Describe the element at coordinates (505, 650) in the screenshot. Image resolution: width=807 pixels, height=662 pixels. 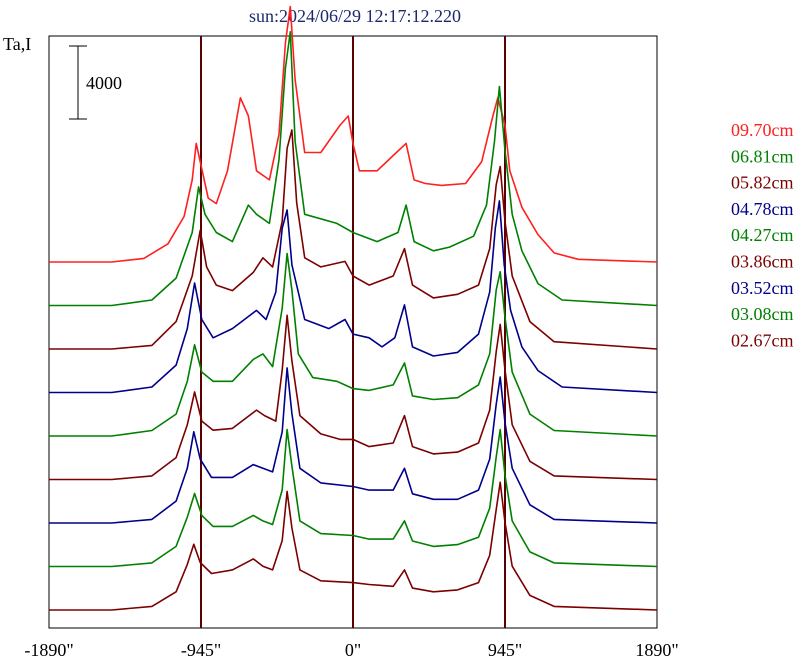
I see `x-tick-label: 945"` at that location.